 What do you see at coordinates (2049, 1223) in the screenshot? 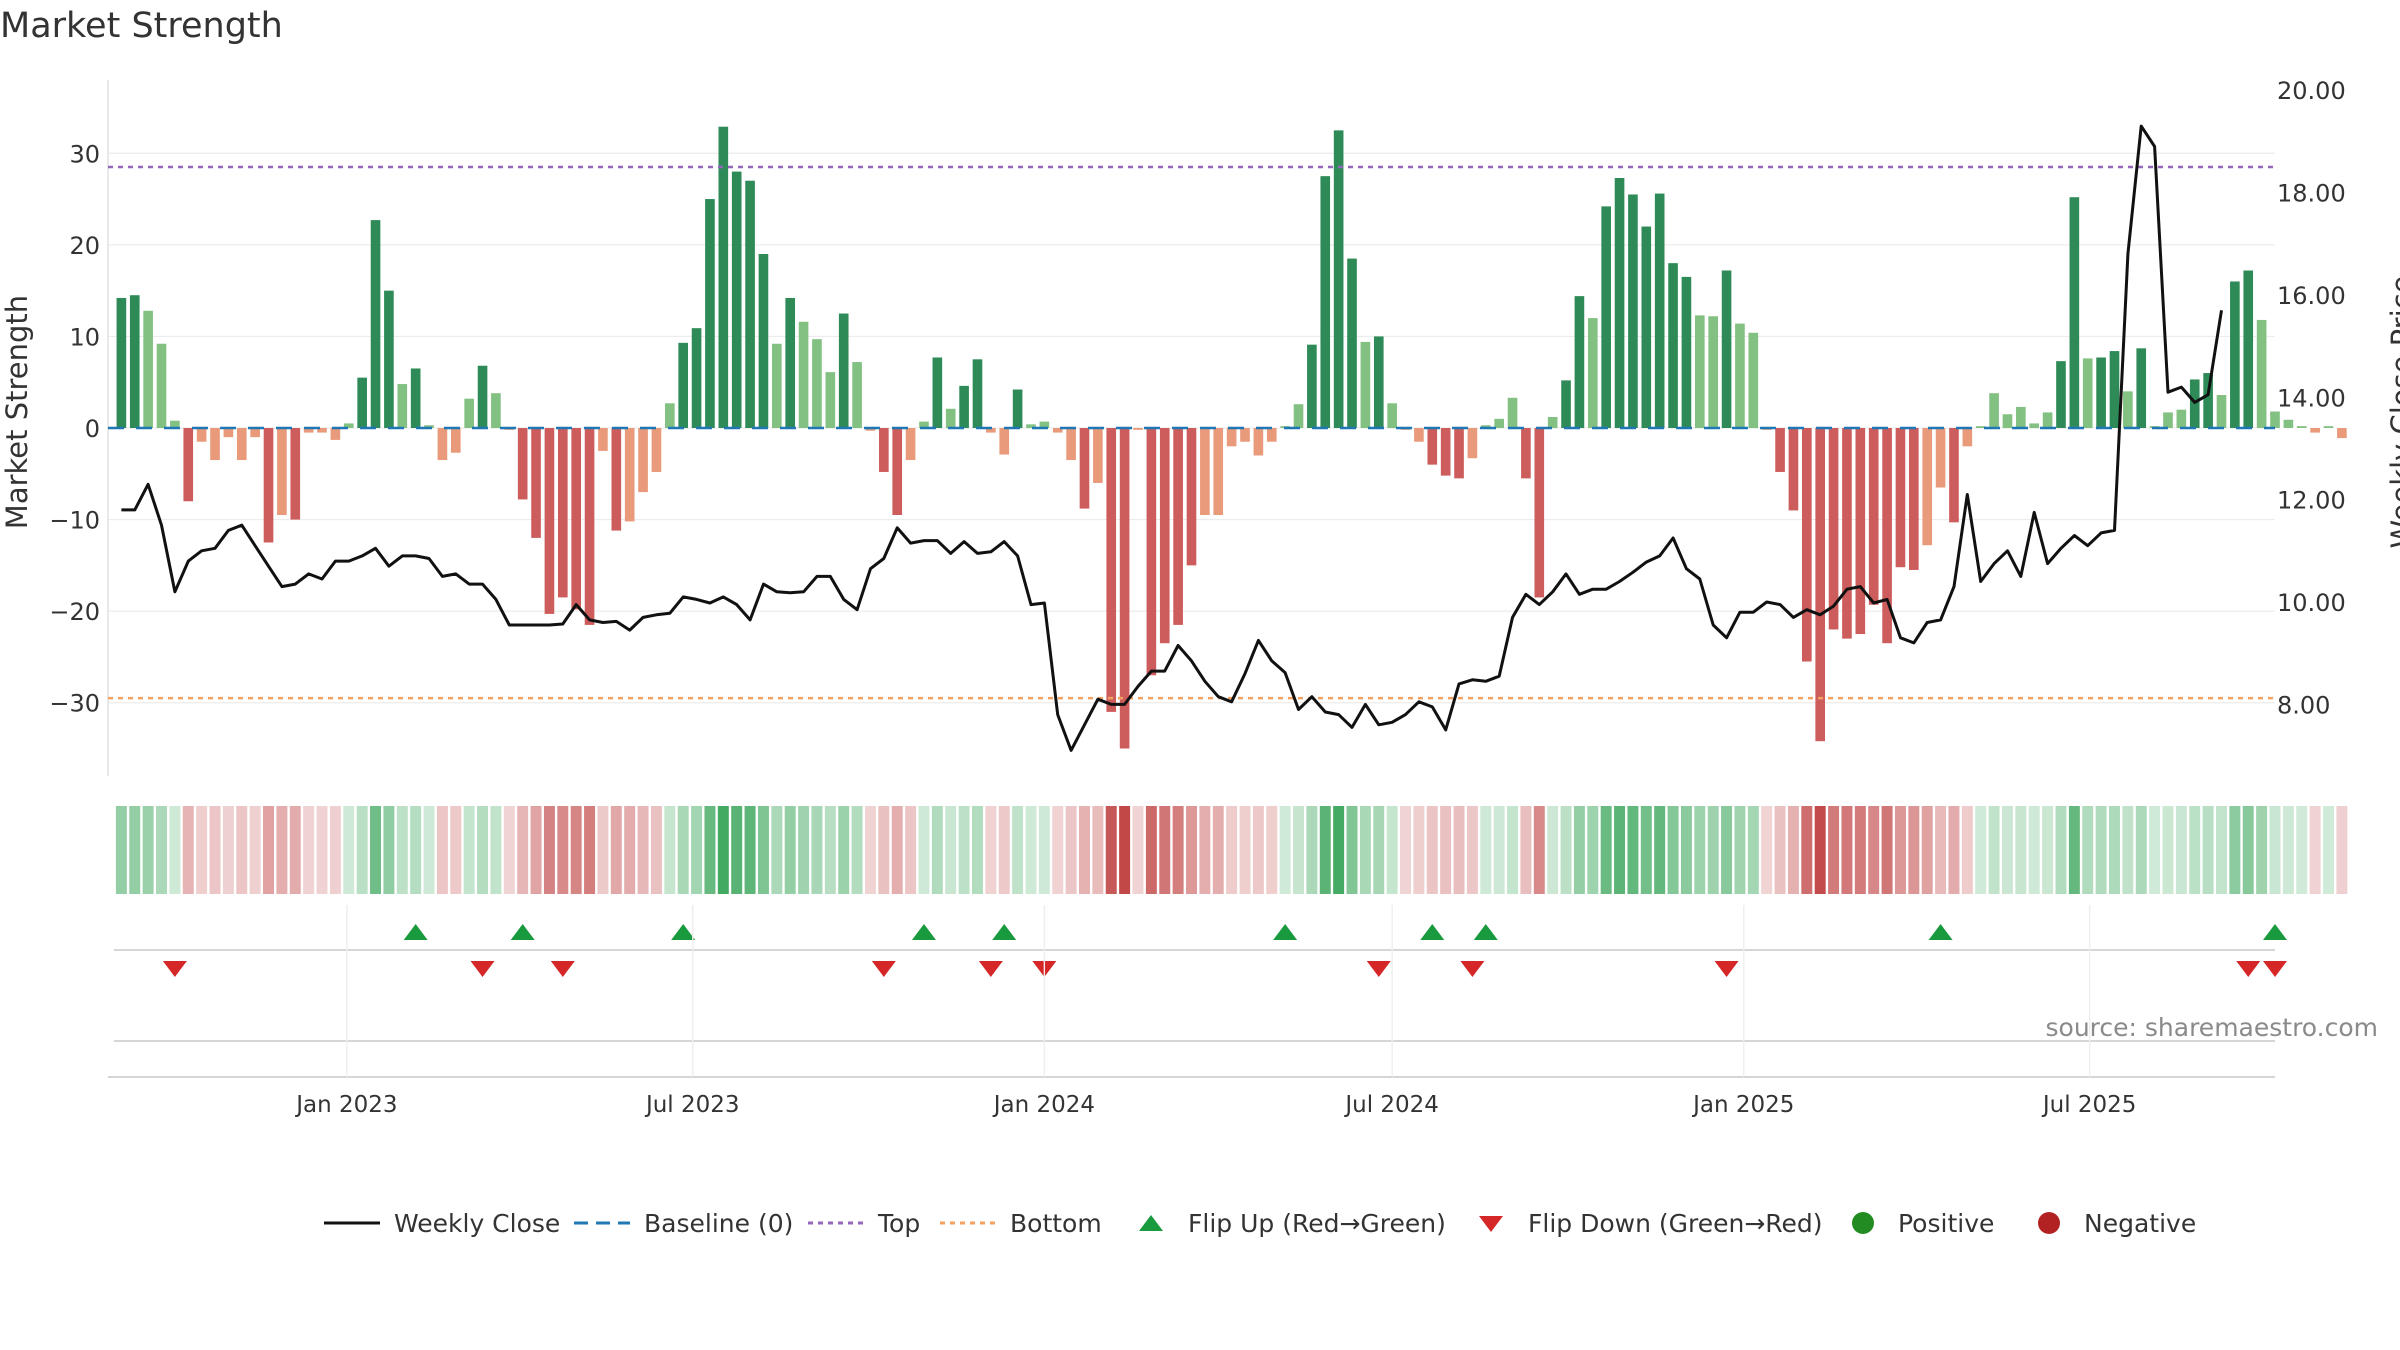
I see `negative-dot-icon` at bounding box center [2049, 1223].